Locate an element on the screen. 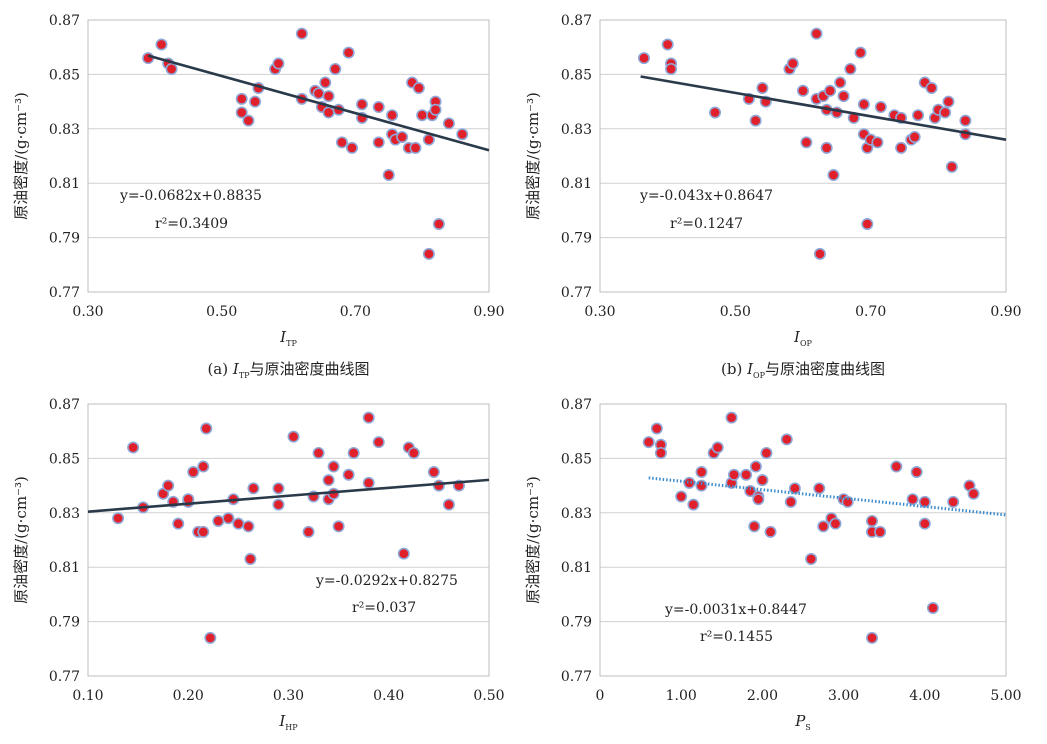 The width and height of the screenshot is (1047, 744). y-tick-label: 0.81 is located at coordinates (576, 184).